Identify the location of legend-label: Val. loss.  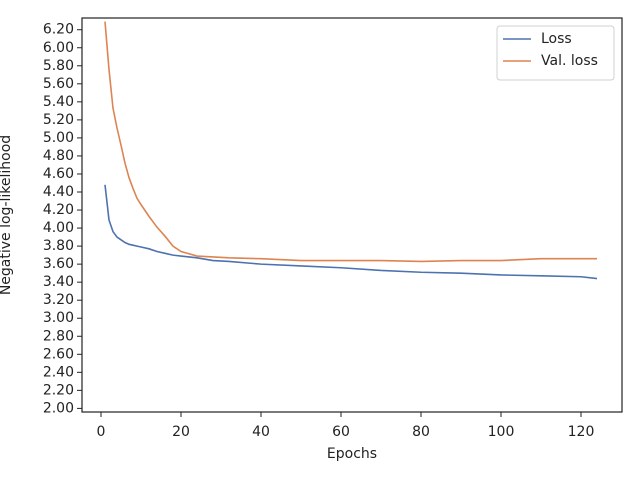
(569, 61).